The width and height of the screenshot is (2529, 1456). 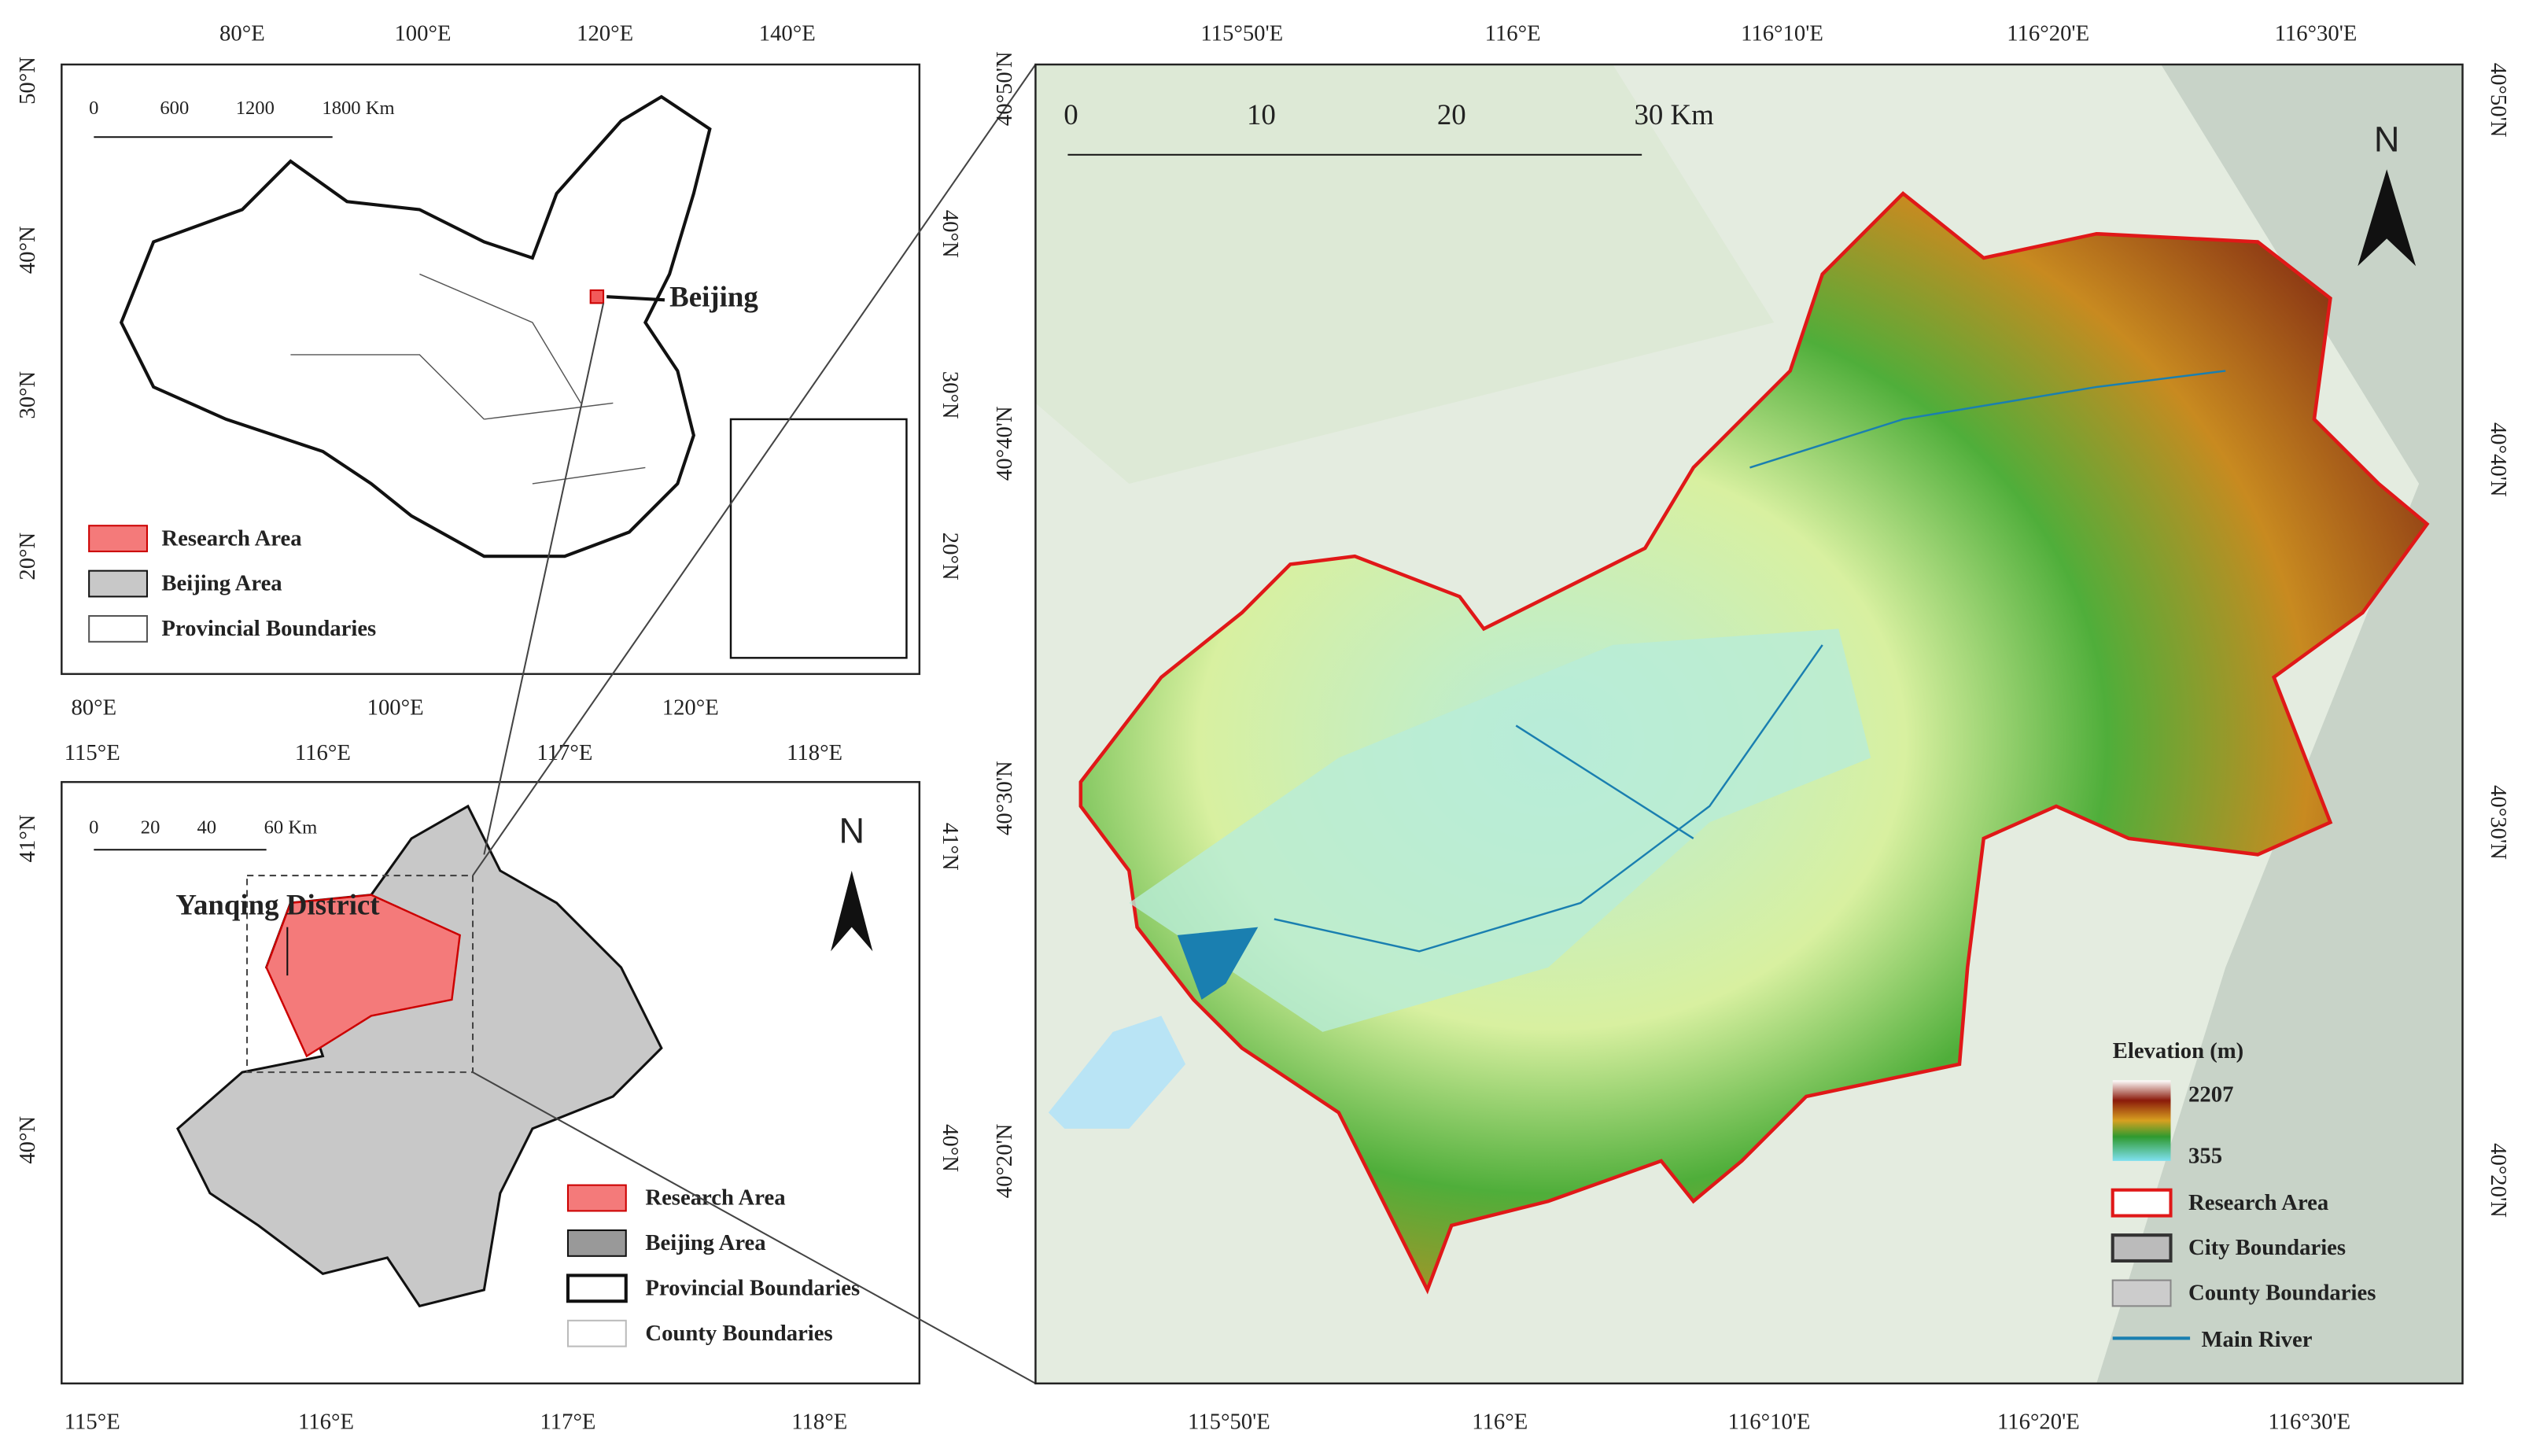 I want to click on scale-label: 10, so click(x=1261, y=114).